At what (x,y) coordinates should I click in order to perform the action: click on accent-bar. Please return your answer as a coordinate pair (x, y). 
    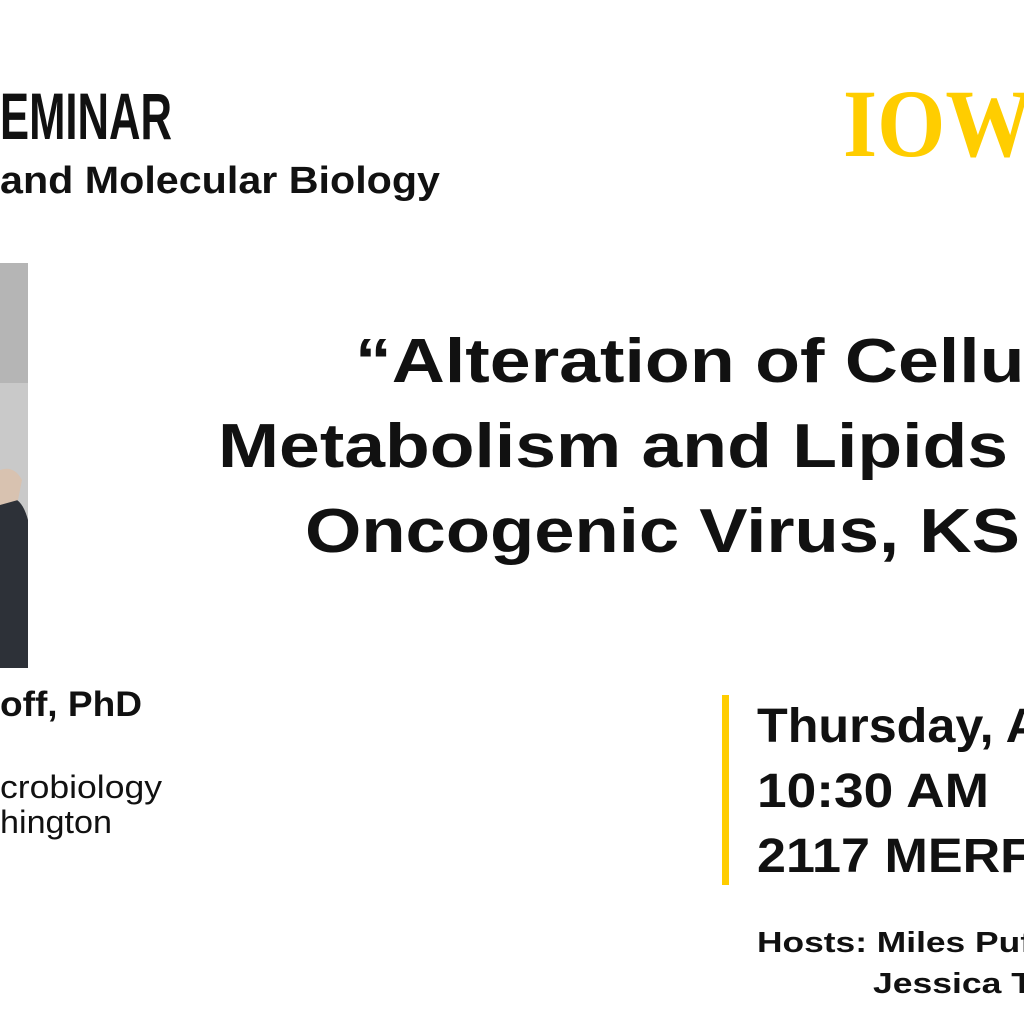
    Looking at the image, I should click on (725, 790).